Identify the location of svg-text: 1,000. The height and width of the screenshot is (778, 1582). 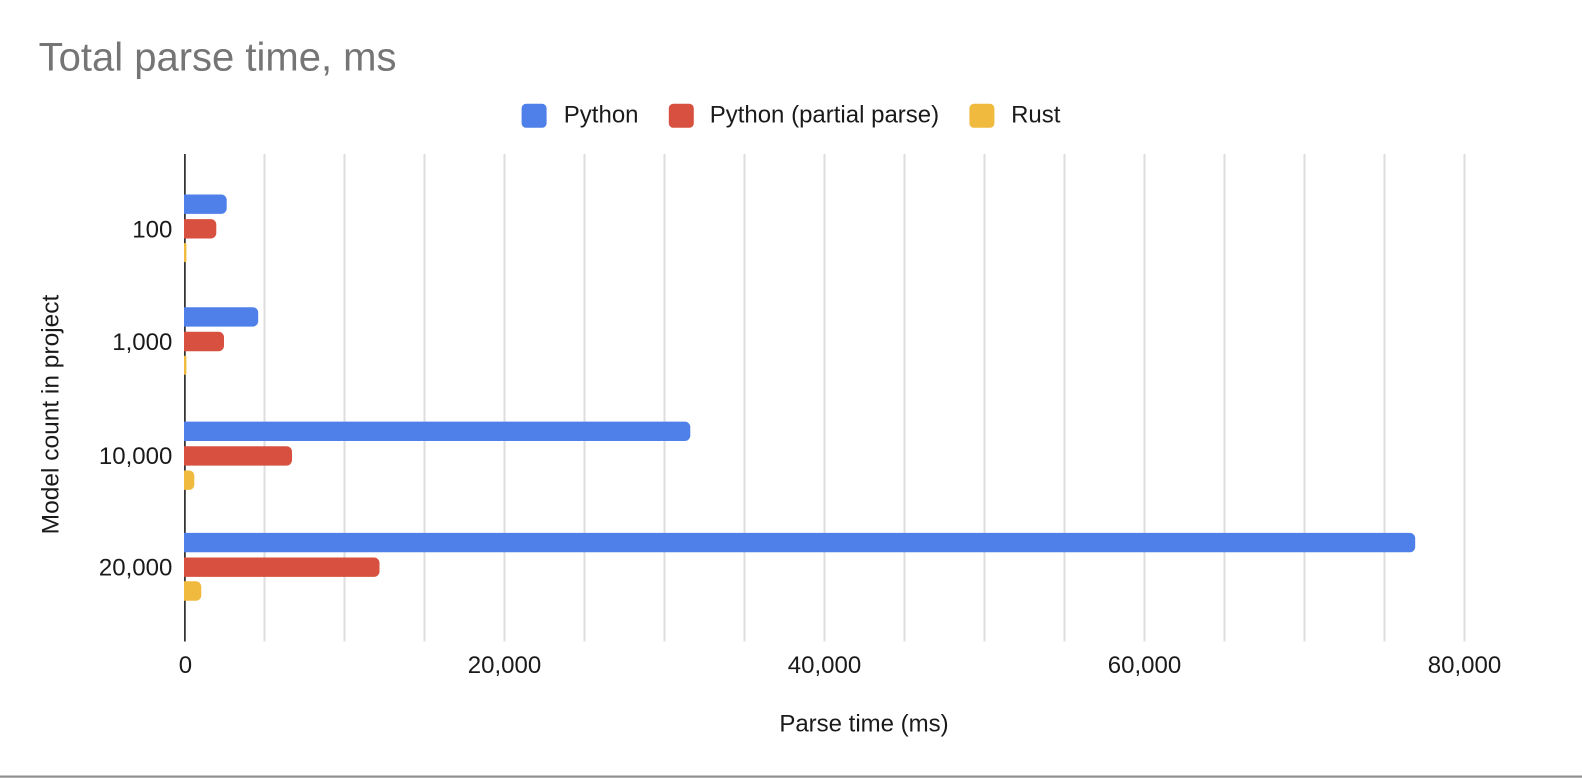
(142, 342).